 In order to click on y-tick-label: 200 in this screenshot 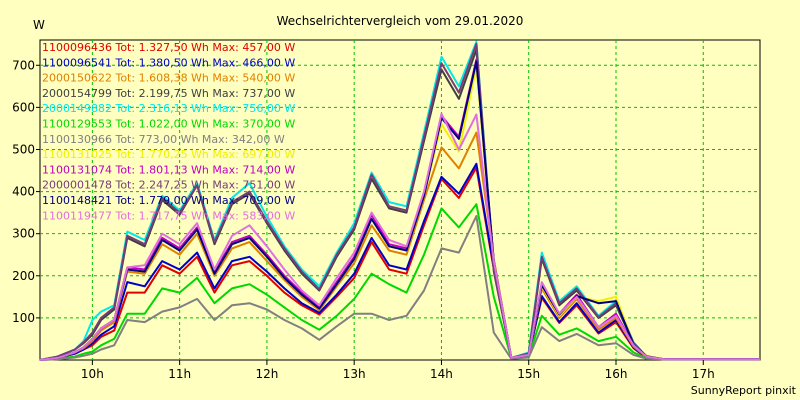, I will do `click(23, 276)`.